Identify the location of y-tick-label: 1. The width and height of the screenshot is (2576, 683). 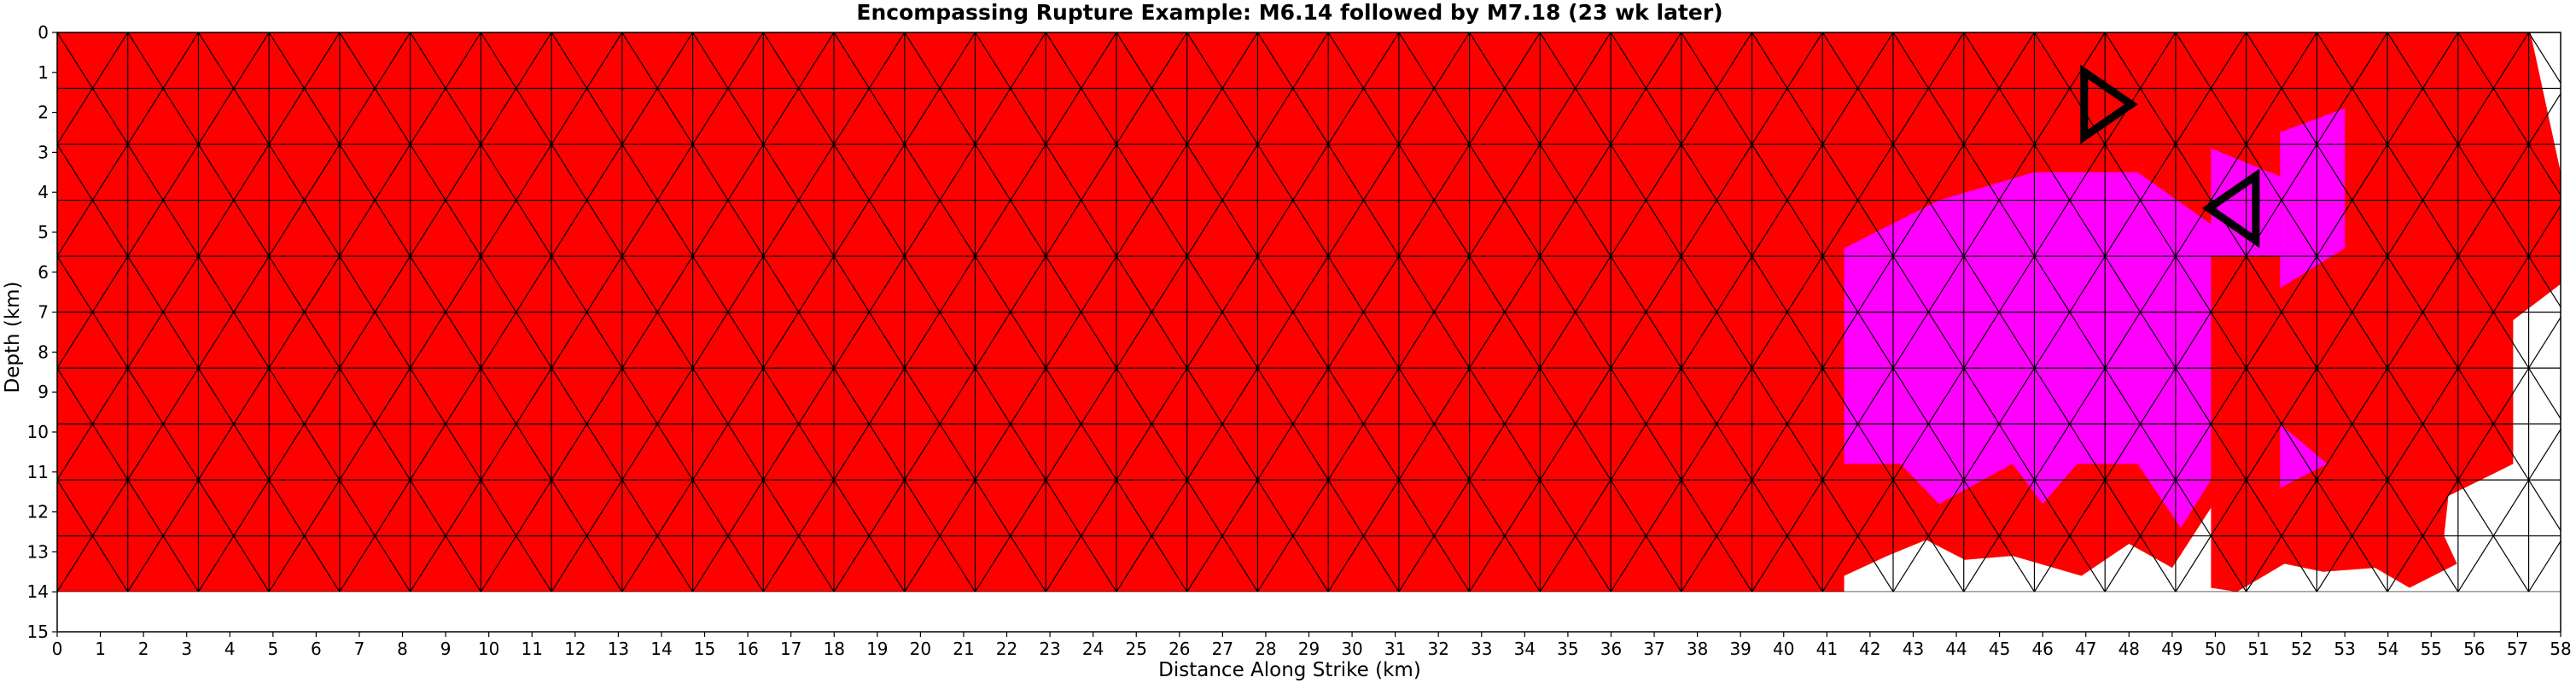
(43, 72).